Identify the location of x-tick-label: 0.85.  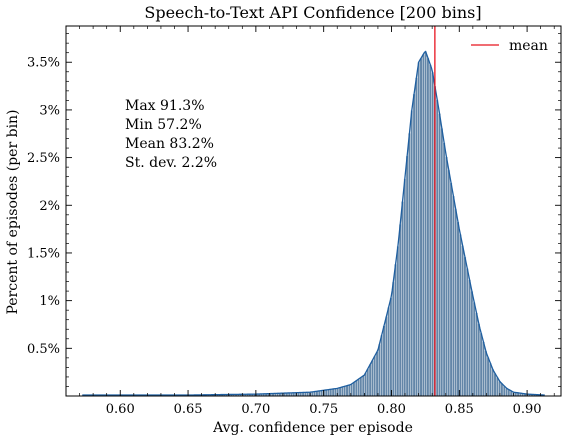
(459, 409).